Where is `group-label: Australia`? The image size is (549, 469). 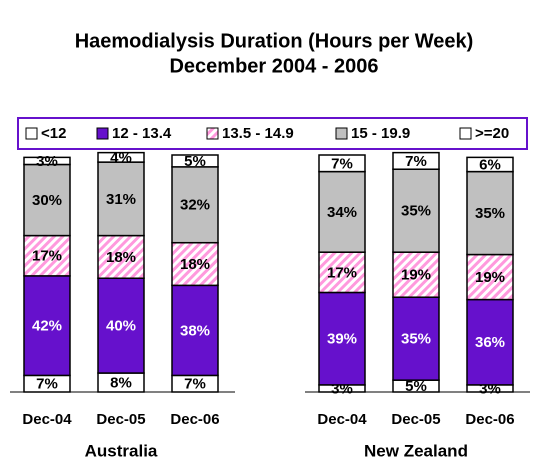 group-label: Australia is located at coordinates (121, 450).